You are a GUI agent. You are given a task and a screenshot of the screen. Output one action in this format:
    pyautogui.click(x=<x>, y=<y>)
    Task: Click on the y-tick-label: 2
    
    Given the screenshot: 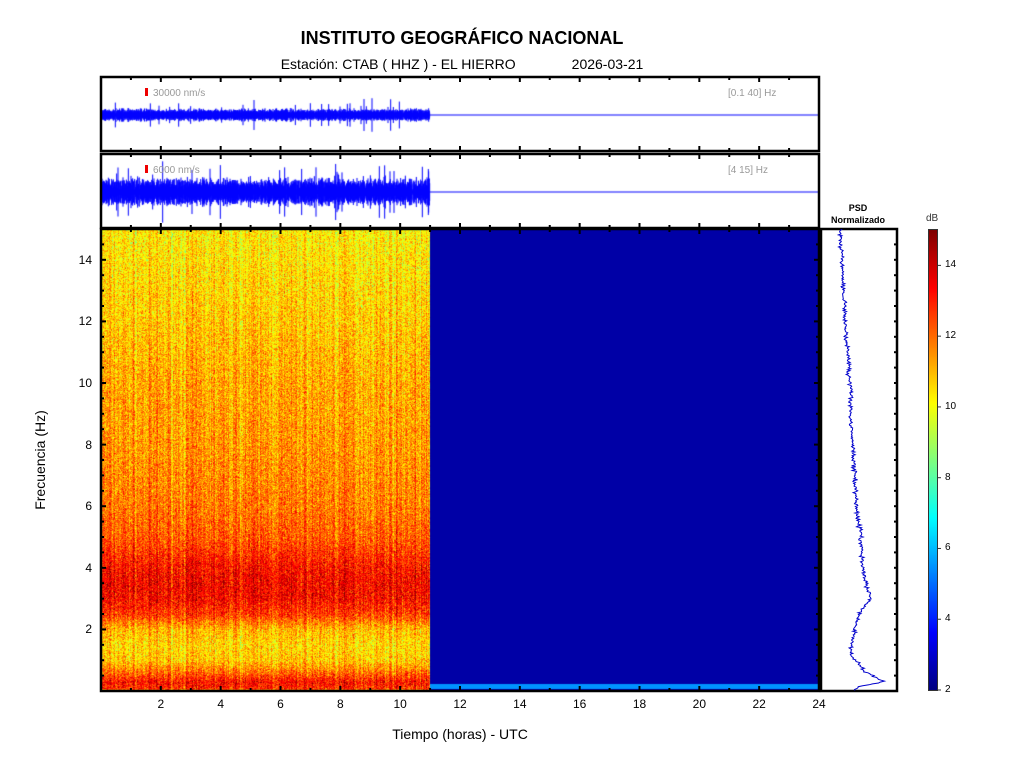 What is the action you would take?
    pyautogui.click(x=88, y=629)
    